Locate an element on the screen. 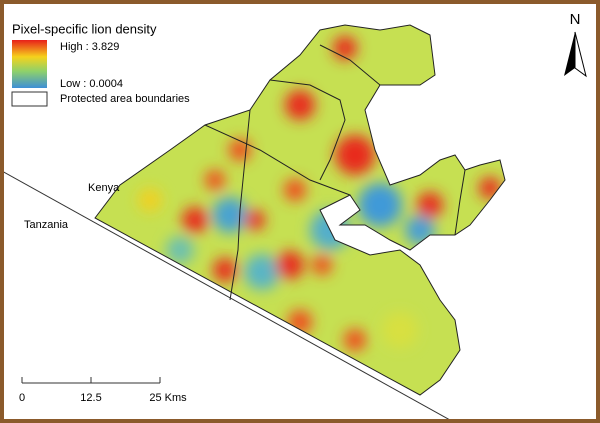  legend-boundary: Protected area boundaries is located at coordinates (125, 99).